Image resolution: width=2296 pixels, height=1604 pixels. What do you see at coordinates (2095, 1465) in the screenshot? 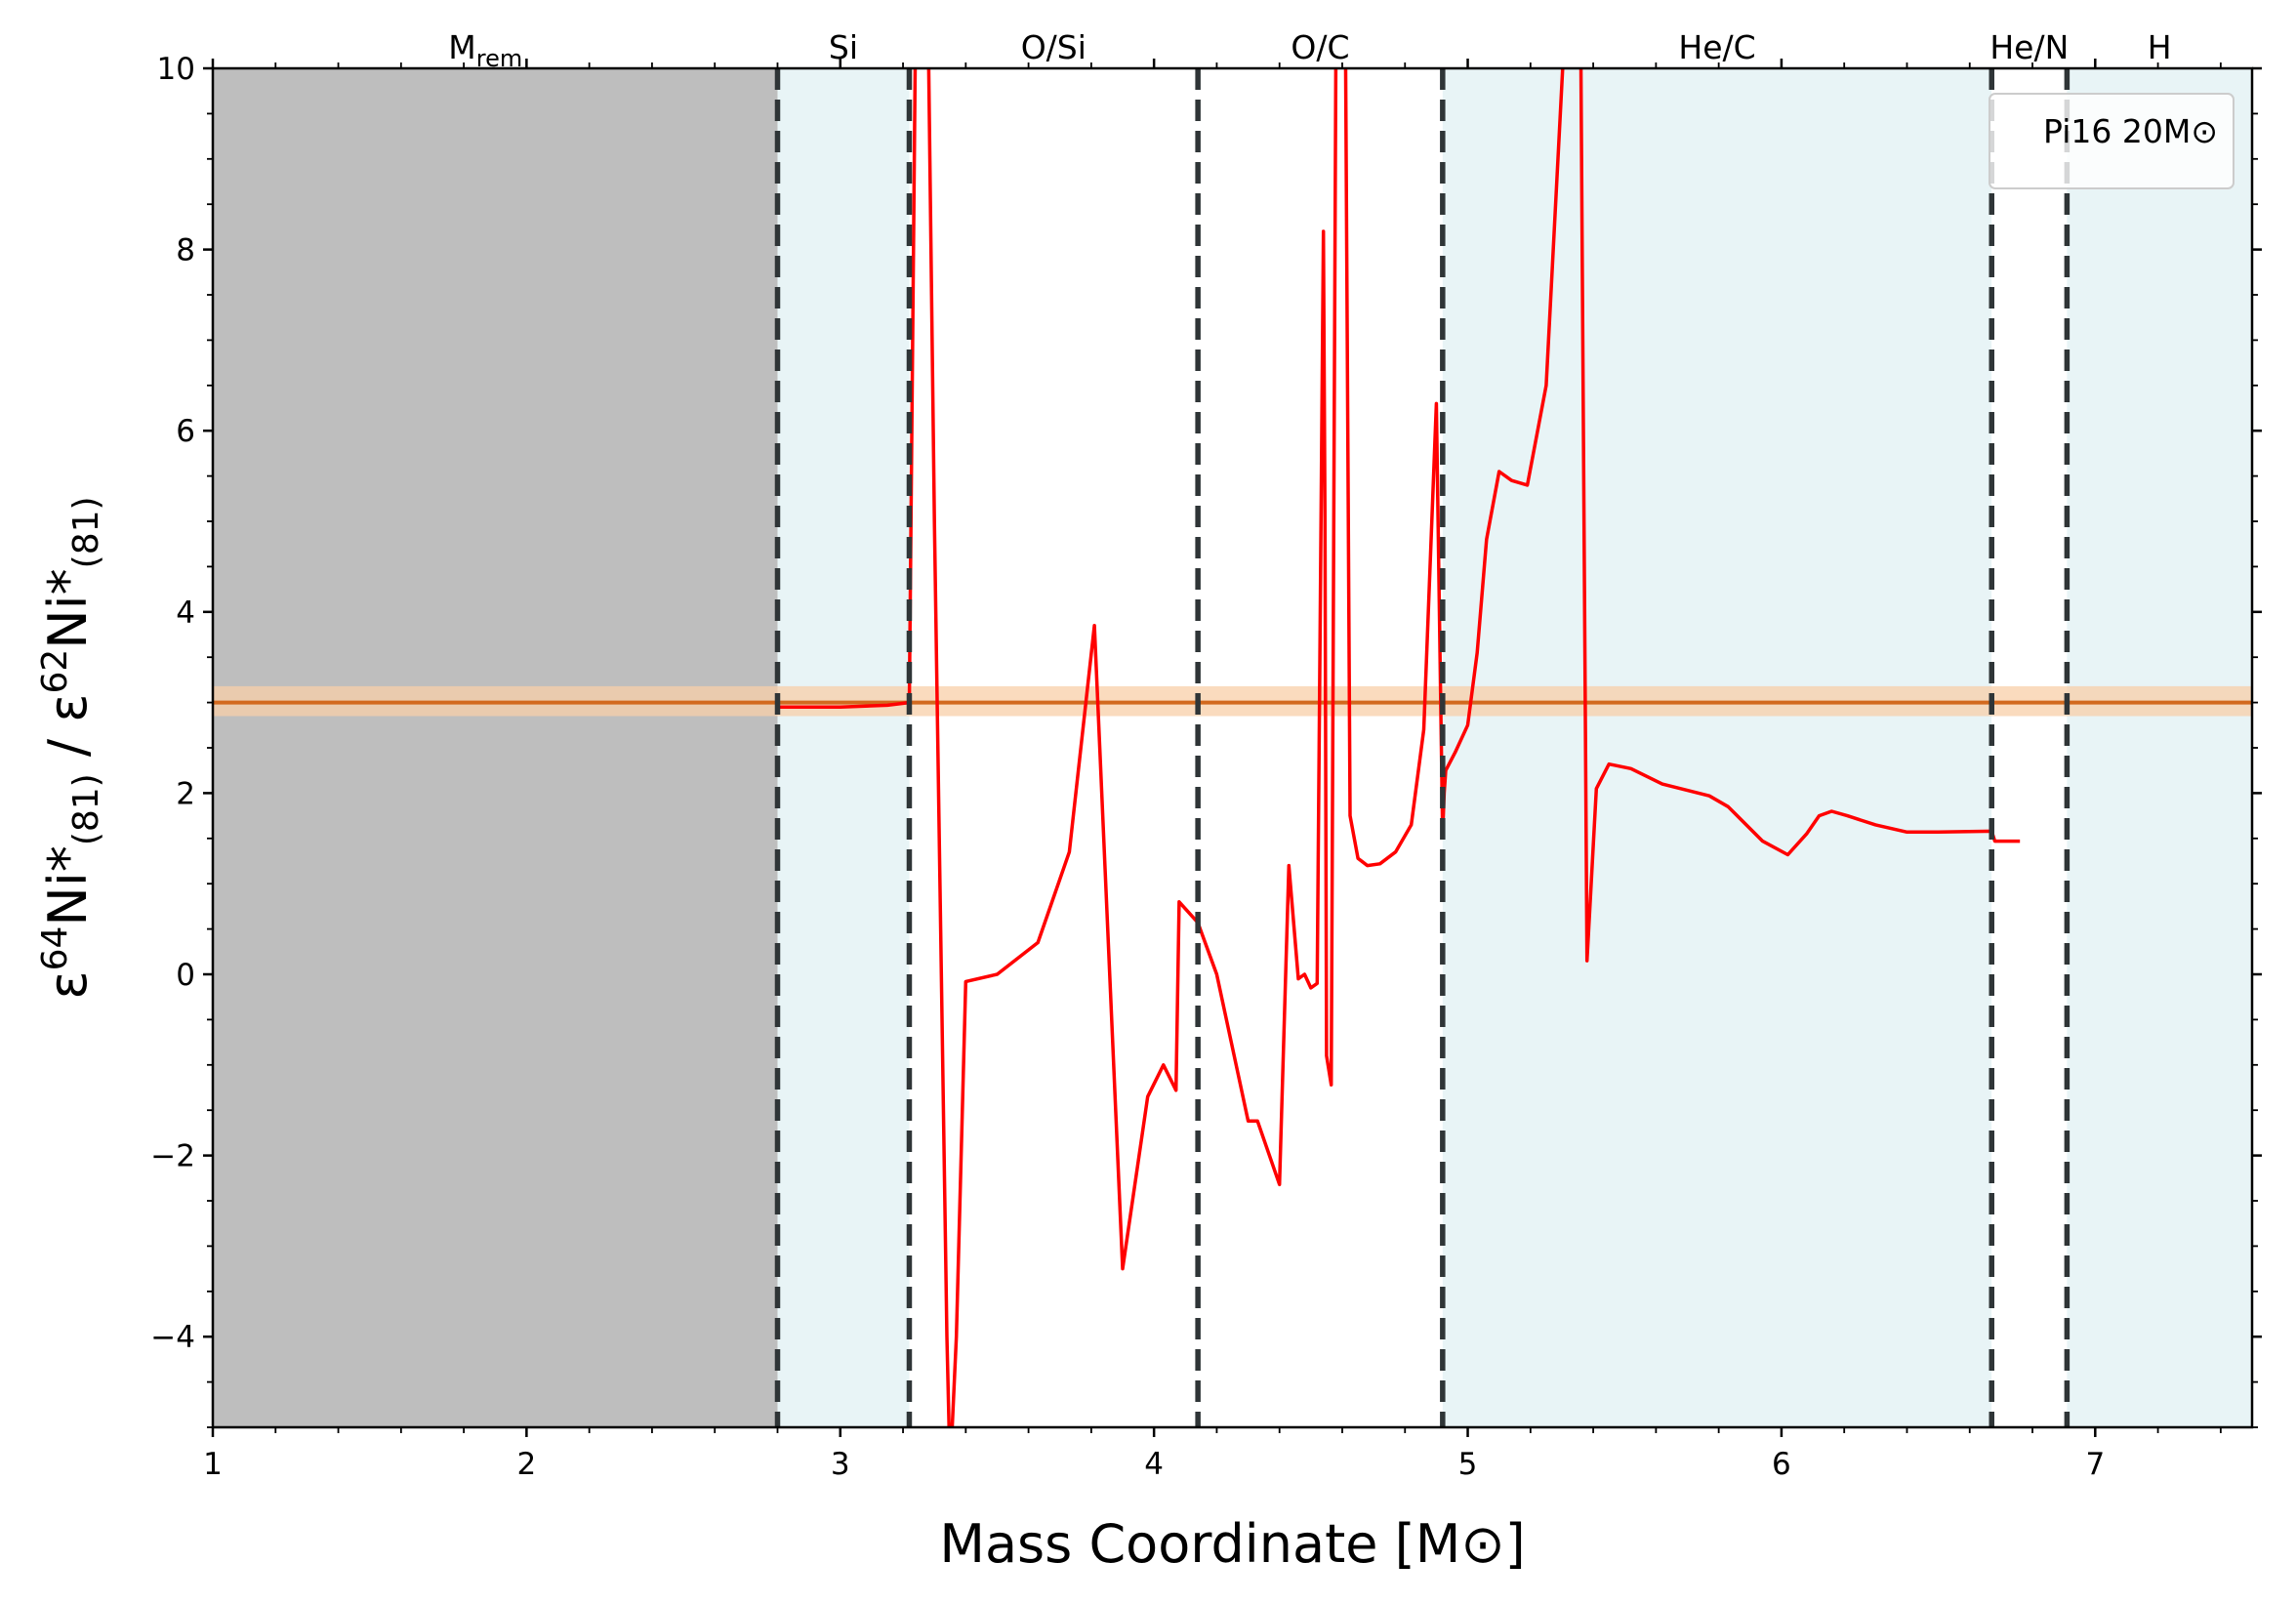
I see `x-tick-label-6: 7` at bounding box center [2095, 1465].